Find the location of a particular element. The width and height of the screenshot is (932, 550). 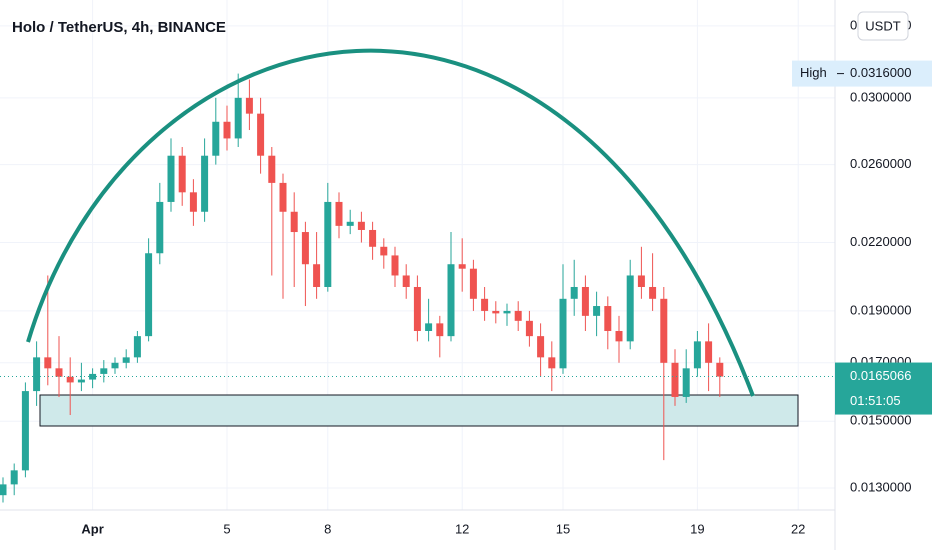

x-tick-label: 5 is located at coordinates (226, 528).